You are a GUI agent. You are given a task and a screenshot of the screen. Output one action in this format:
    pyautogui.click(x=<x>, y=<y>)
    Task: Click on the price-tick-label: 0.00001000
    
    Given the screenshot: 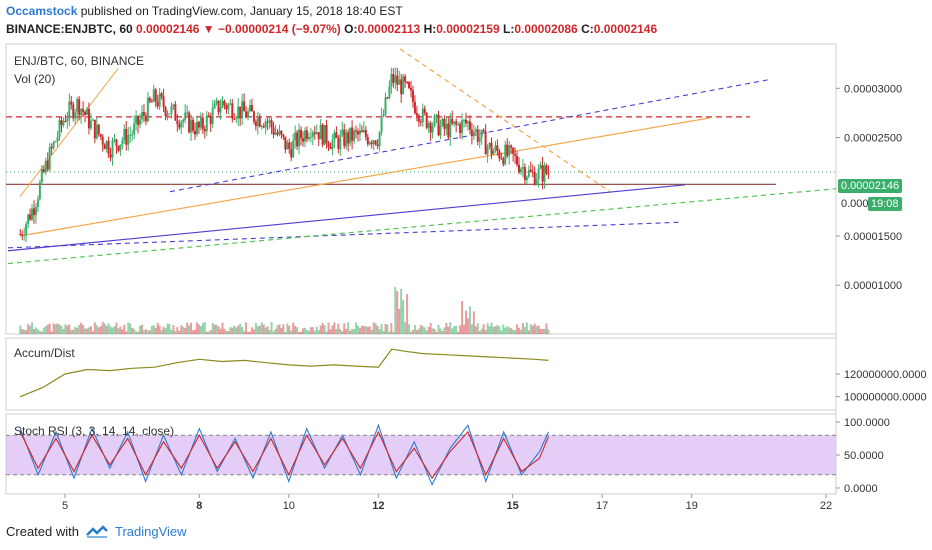 What is the action you would take?
    pyautogui.click(x=873, y=286)
    